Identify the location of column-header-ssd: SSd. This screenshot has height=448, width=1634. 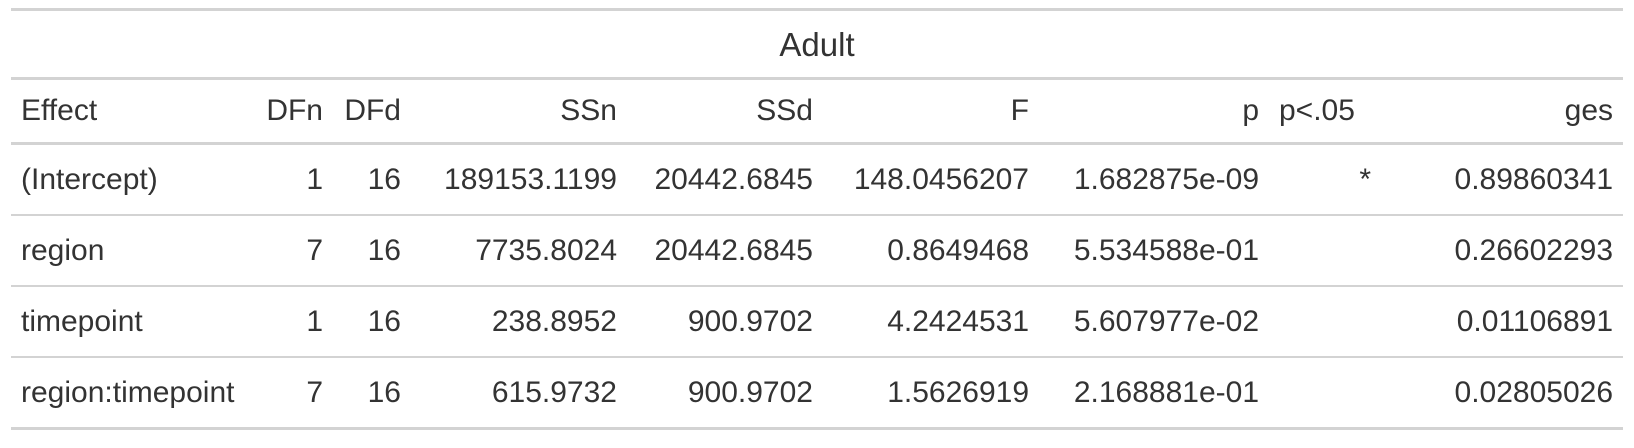
(725, 111).